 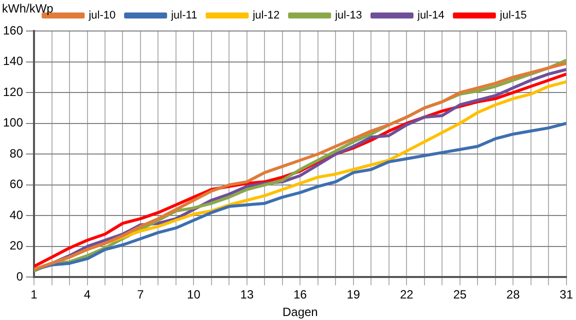 What do you see at coordinates (102, 16) in the screenshot?
I see `legend-label: jul-10` at bounding box center [102, 16].